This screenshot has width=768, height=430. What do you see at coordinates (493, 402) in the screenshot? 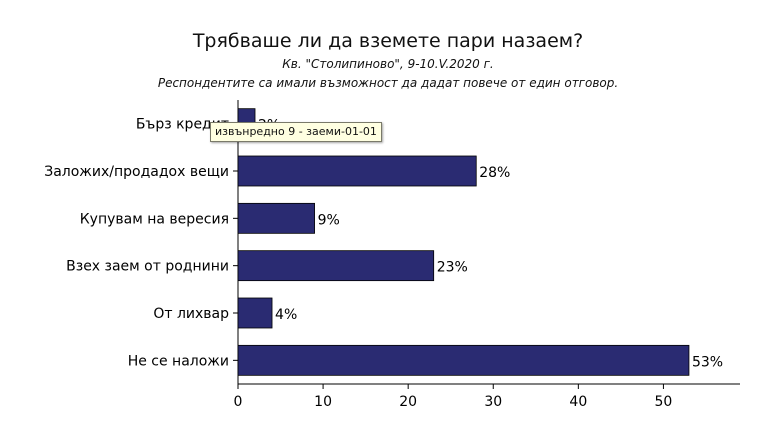
I see `x-tick-label: 30` at bounding box center [493, 402].